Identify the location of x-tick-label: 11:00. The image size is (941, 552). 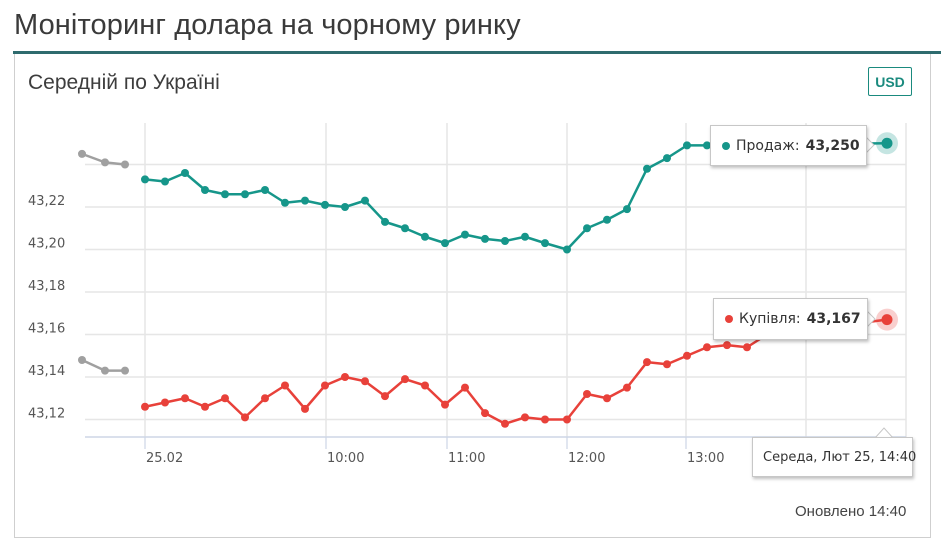
(466, 458).